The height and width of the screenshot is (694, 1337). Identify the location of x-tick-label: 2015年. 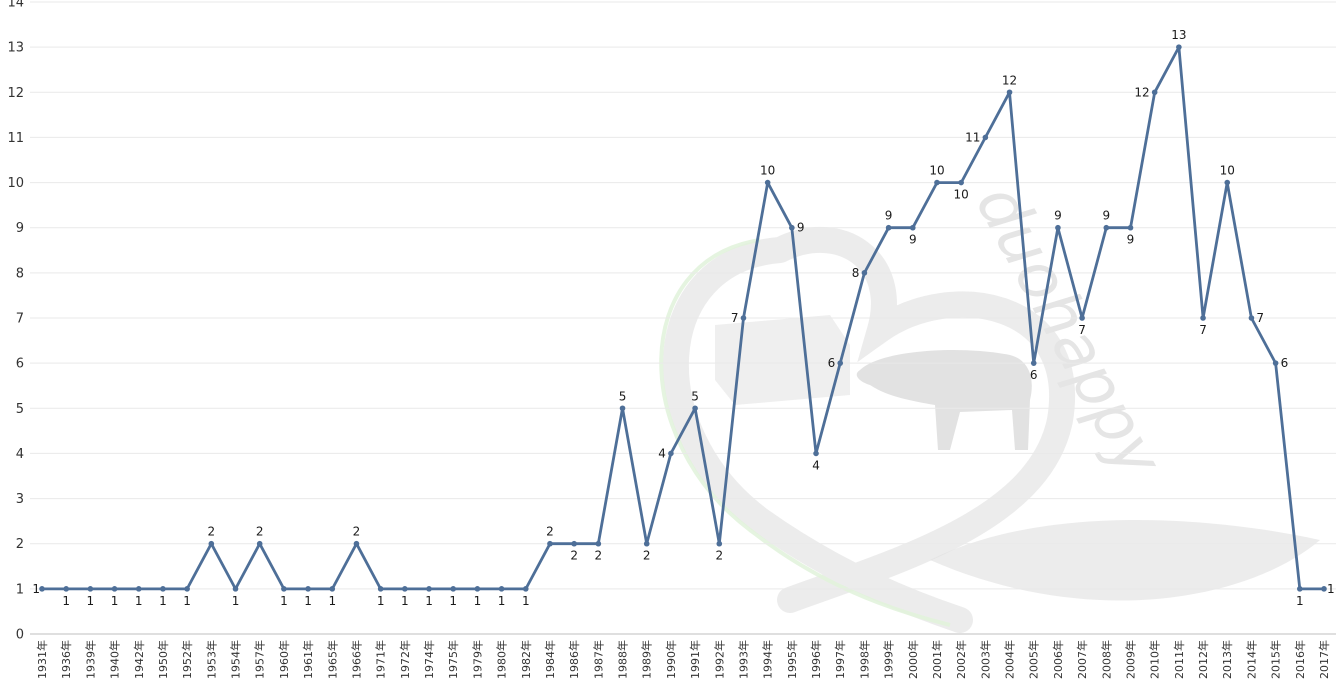
(1276, 659).